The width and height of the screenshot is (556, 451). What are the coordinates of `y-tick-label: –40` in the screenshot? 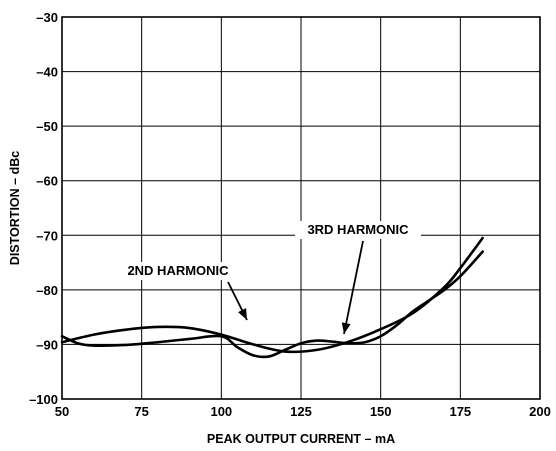 It's located at (47, 72).